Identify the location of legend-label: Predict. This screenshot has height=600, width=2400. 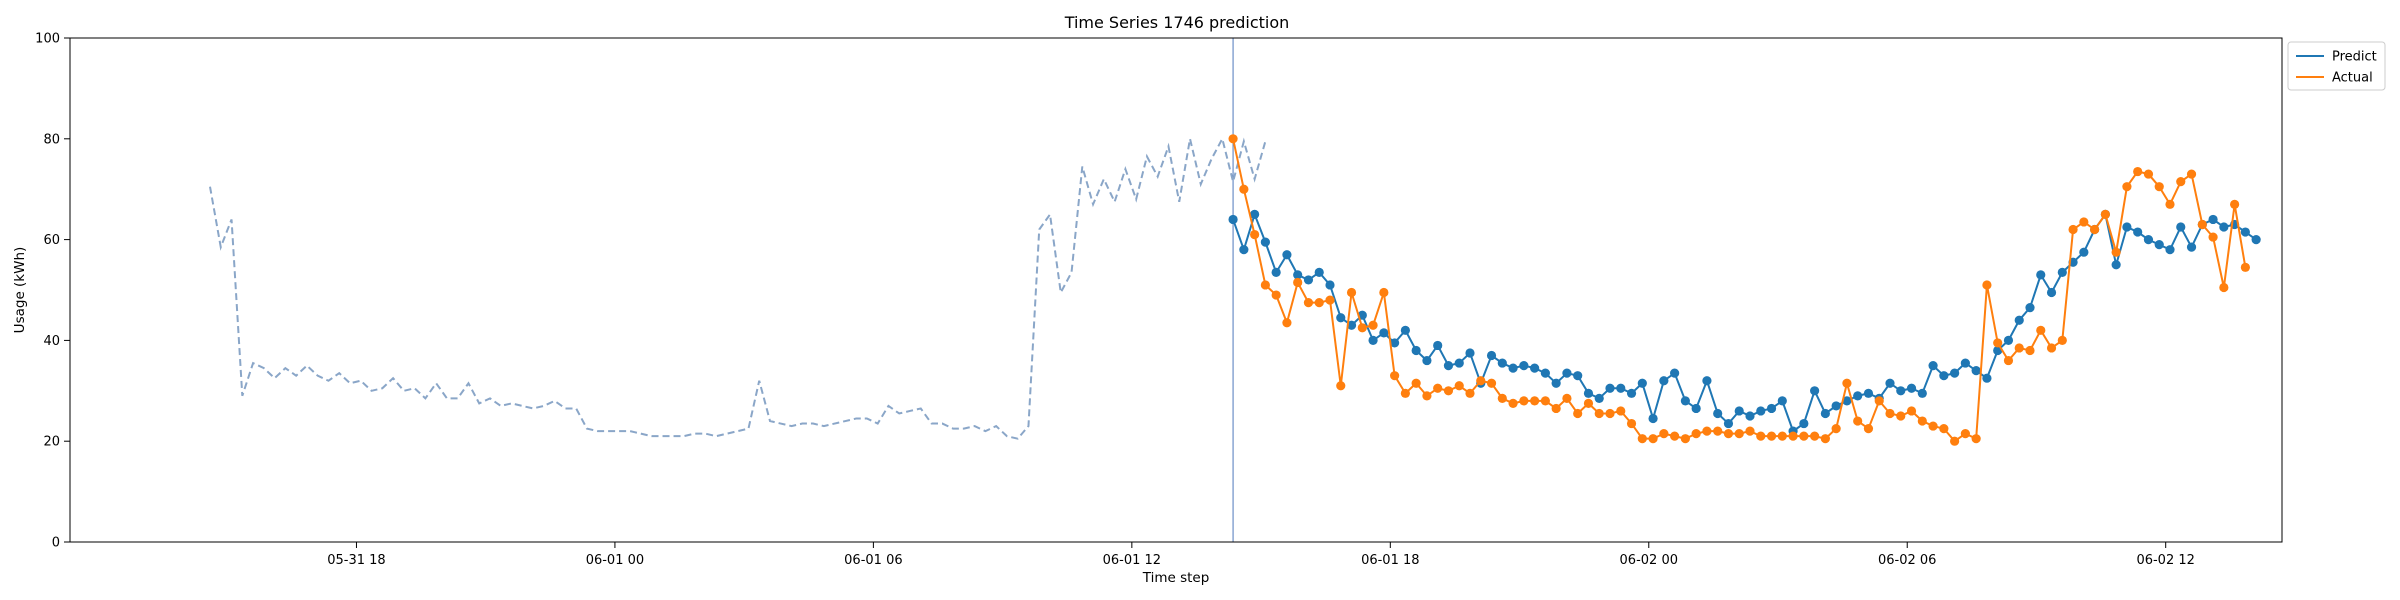
(2354, 57).